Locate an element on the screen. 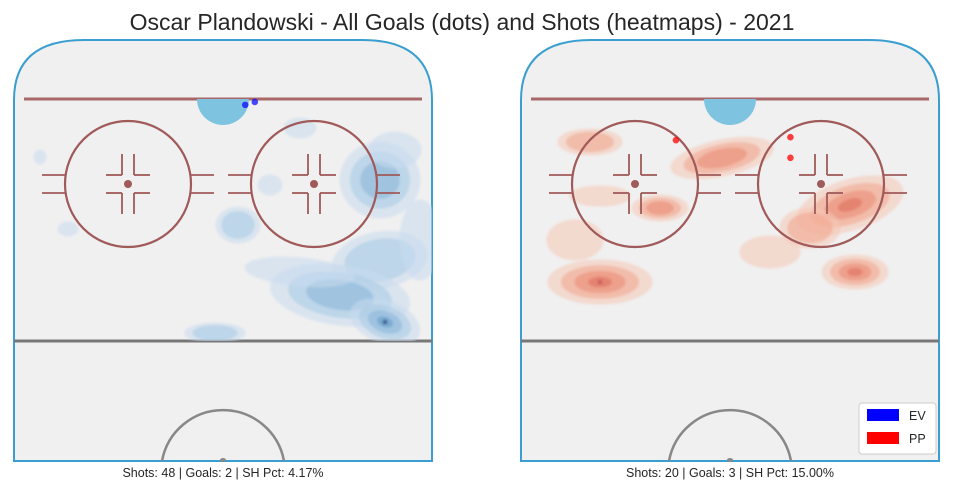 The width and height of the screenshot is (953, 493). legend-swatch-ev is located at coordinates (883, 415).